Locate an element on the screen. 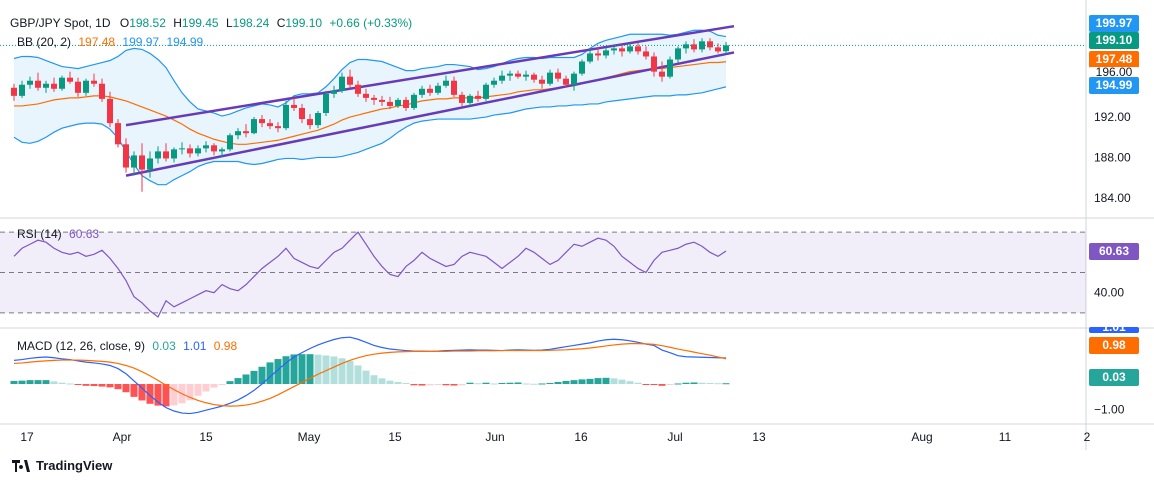 The image size is (1154, 485). rsi-tag: 60.63 is located at coordinates (1114, 251).